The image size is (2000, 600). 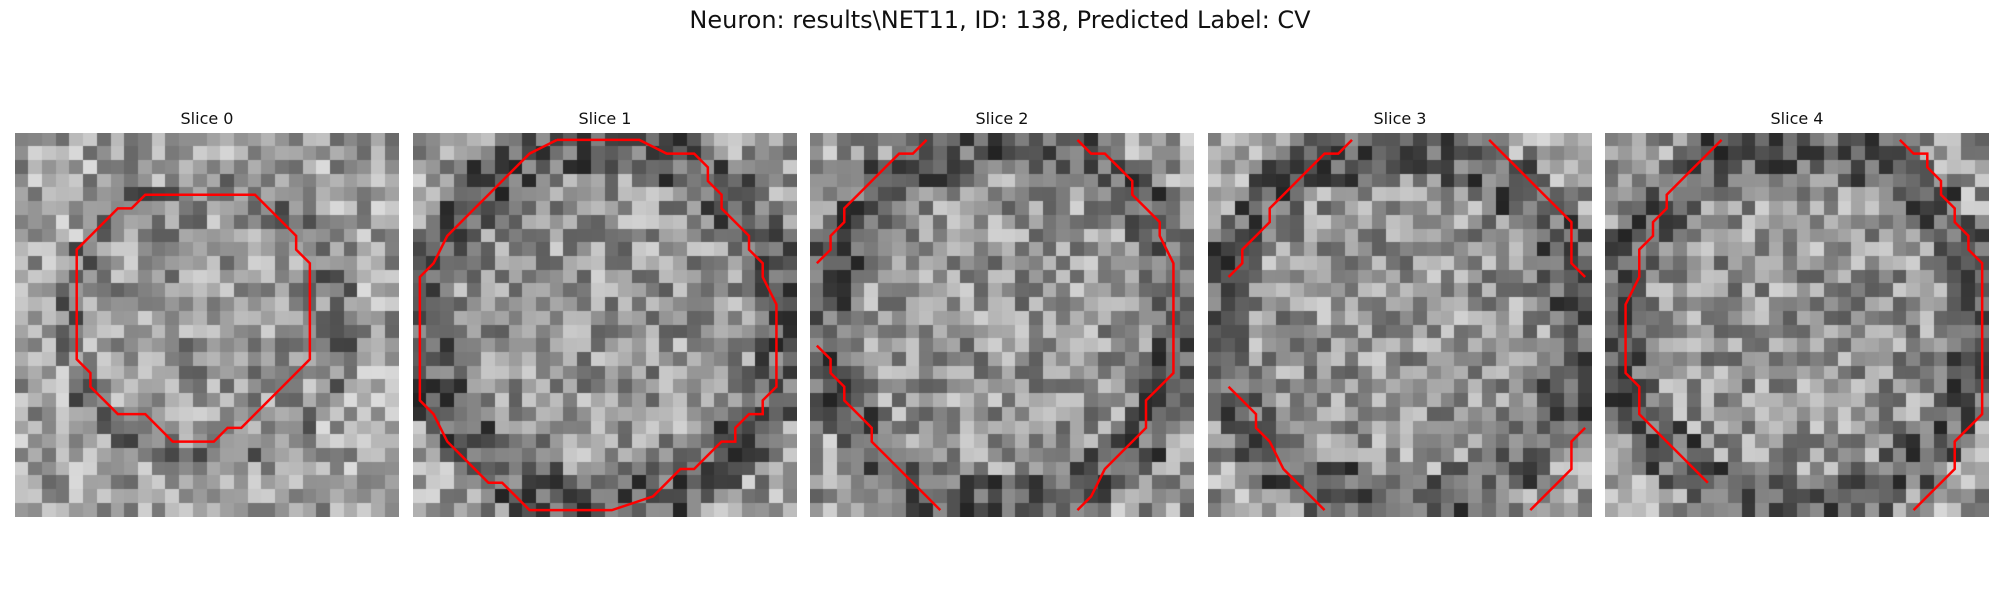 I want to click on slice-panel-1: Slice 1, so click(x=605, y=312).